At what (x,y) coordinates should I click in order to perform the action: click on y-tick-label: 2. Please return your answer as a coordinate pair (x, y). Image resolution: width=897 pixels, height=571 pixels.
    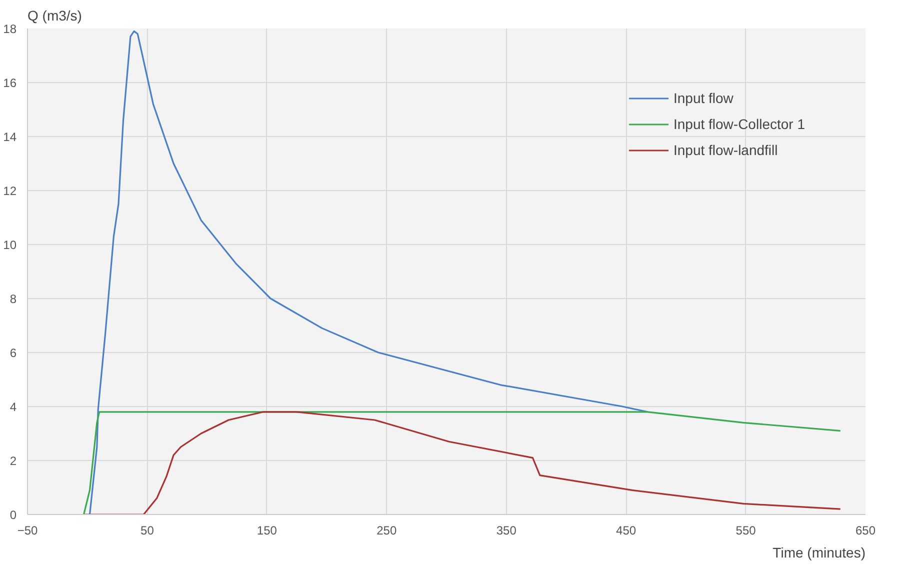
    Looking at the image, I should click on (13, 461).